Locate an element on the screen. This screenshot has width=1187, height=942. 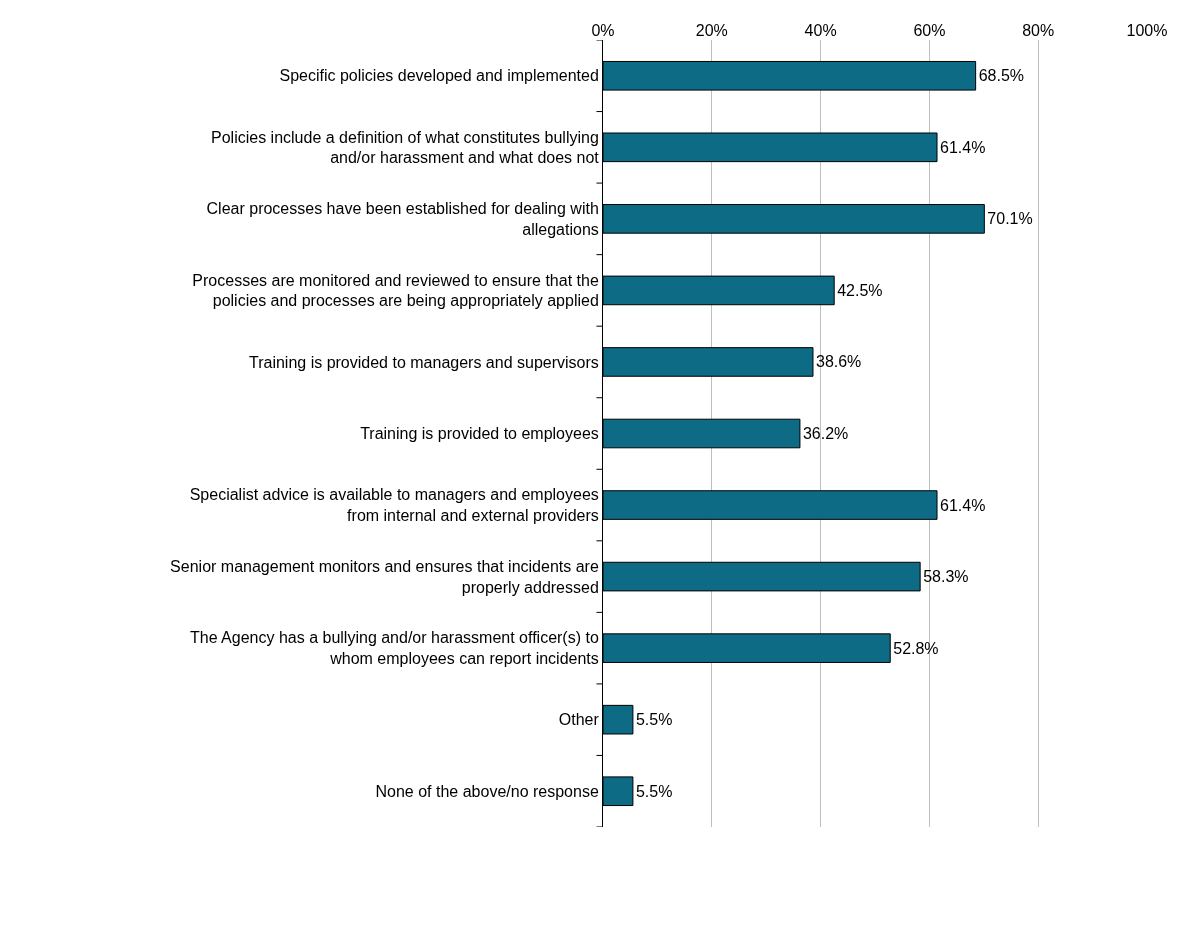
x-tick-label: 100% is located at coordinates (1147, 30).